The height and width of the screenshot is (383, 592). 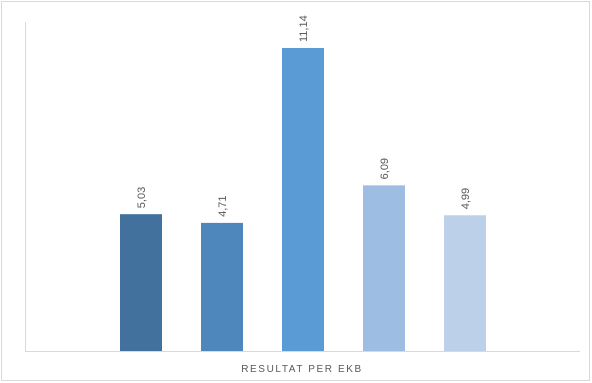 What do you see at coordinates (466, 198) in the screenshot?
I see `data-label-5: 4,99` at bounding box center [466, 198].